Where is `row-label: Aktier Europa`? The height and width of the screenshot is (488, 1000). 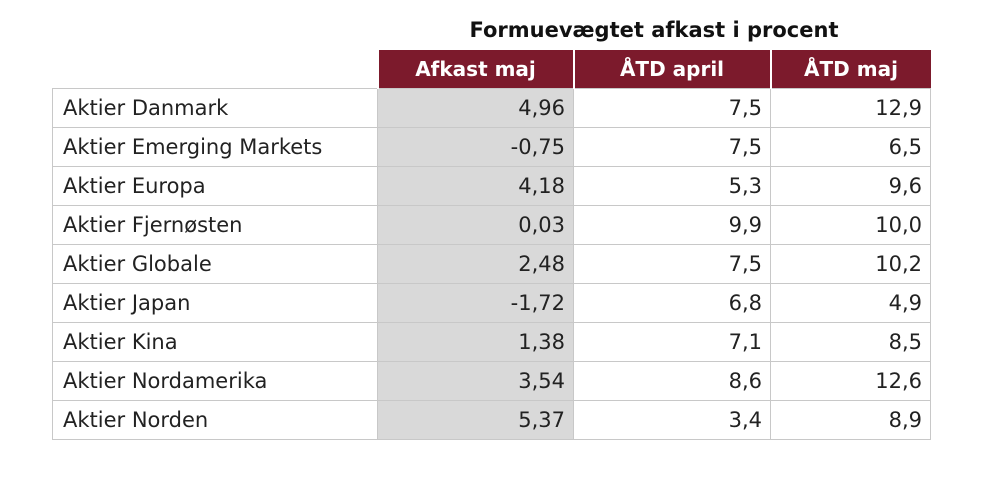
row-label: Aktier Europa is located at coordinates (215, 186).